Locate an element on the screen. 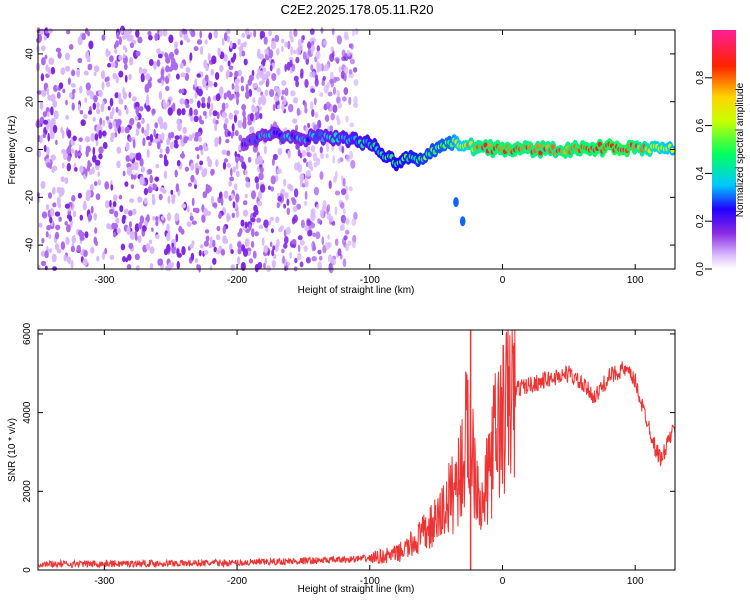 The image size is (750, 600). x-tick-label: 100 is located at coordinates (635, 581).